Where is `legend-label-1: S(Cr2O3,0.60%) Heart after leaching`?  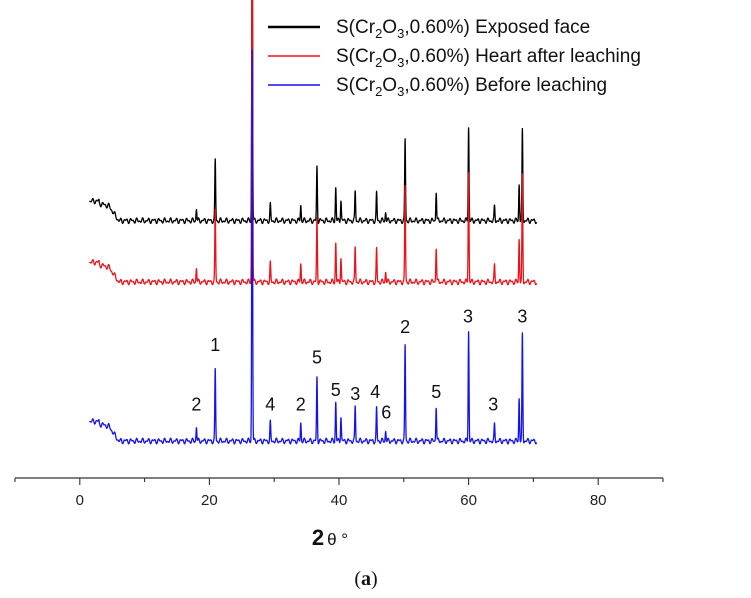
legend-label-1: S(Cr2O3,0.60%) Heart after leaching is located at coordinates (488, 58).